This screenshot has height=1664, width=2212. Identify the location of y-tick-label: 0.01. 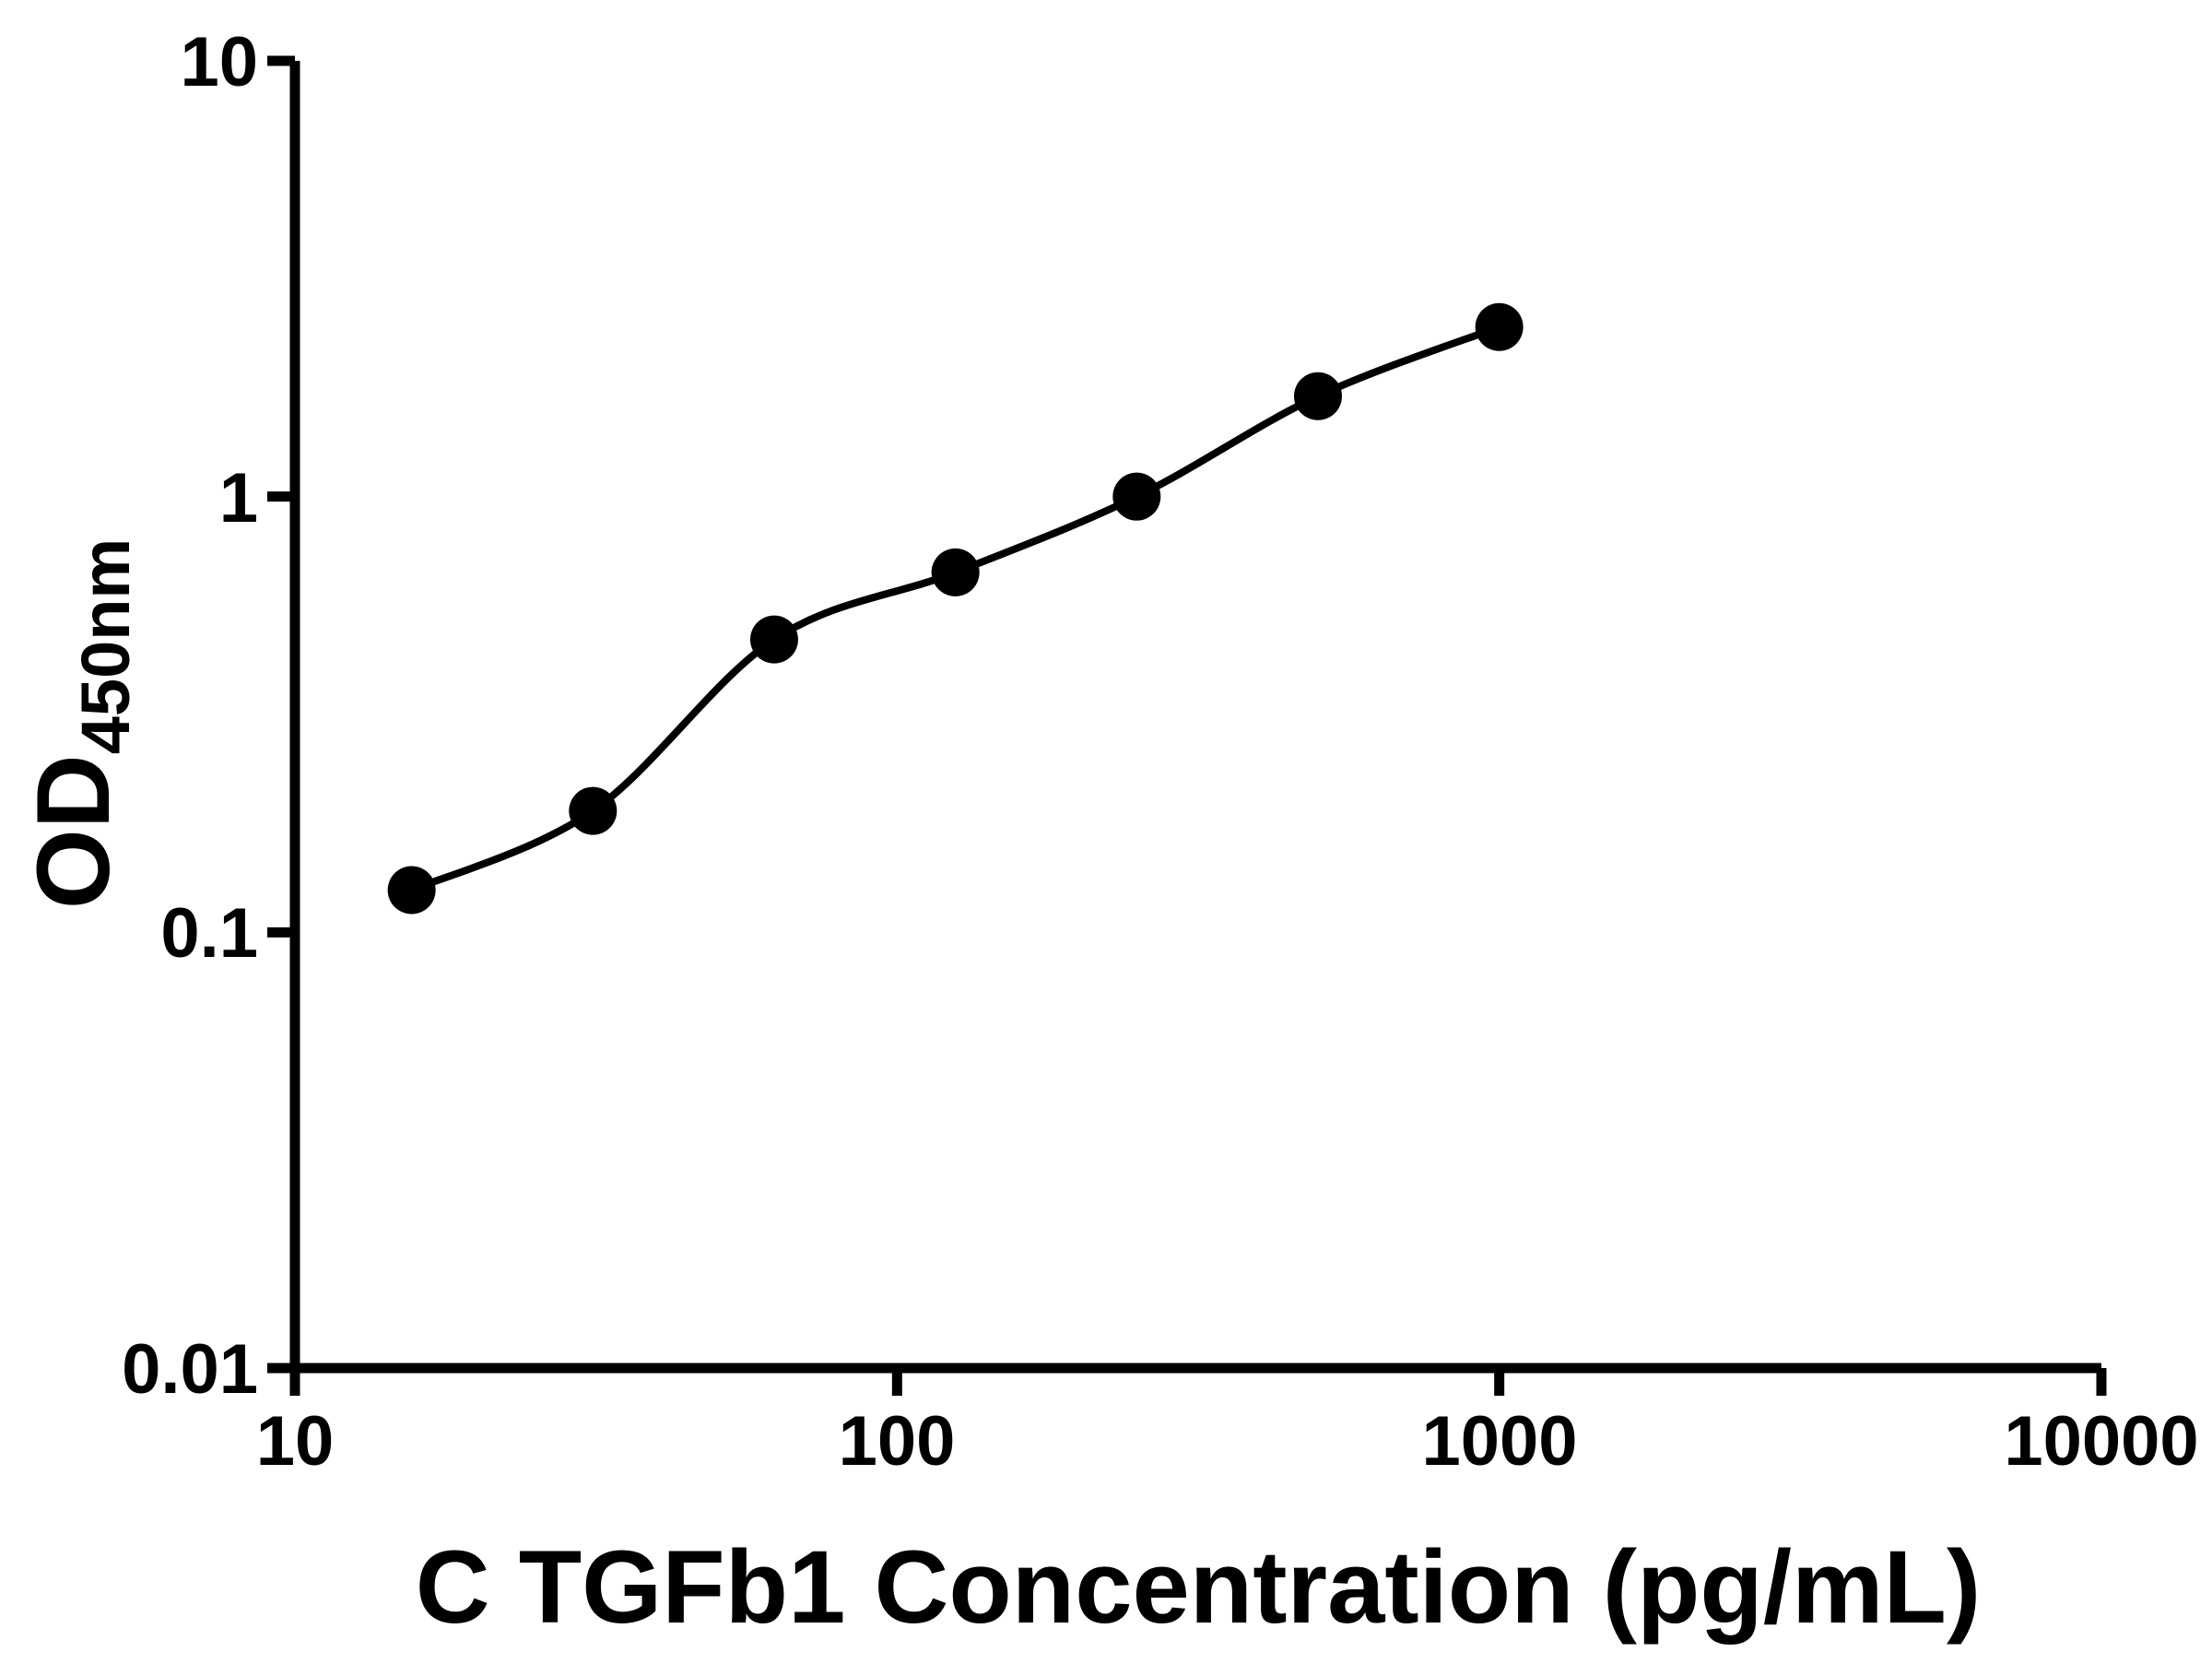
(190, 1369).